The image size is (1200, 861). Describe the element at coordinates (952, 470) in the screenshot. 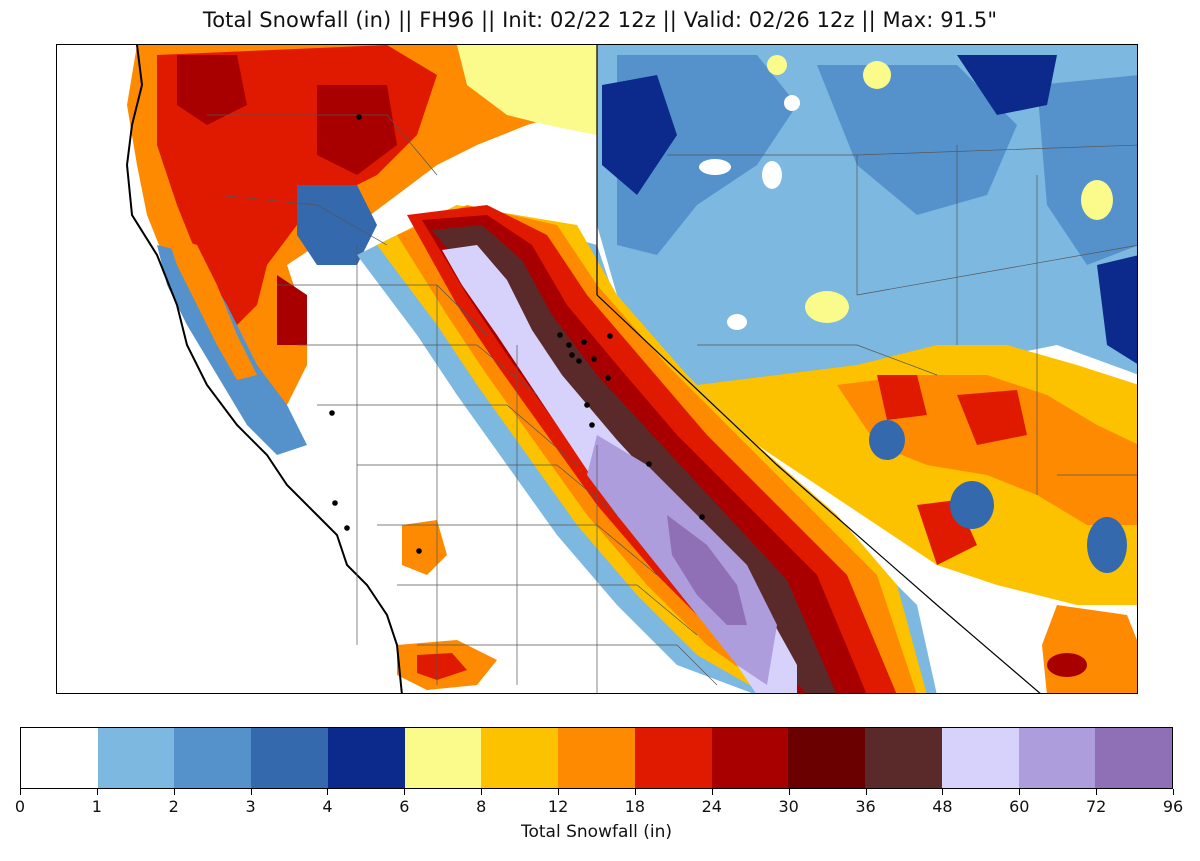

I see `southern-nevada-red-cores` at that location.